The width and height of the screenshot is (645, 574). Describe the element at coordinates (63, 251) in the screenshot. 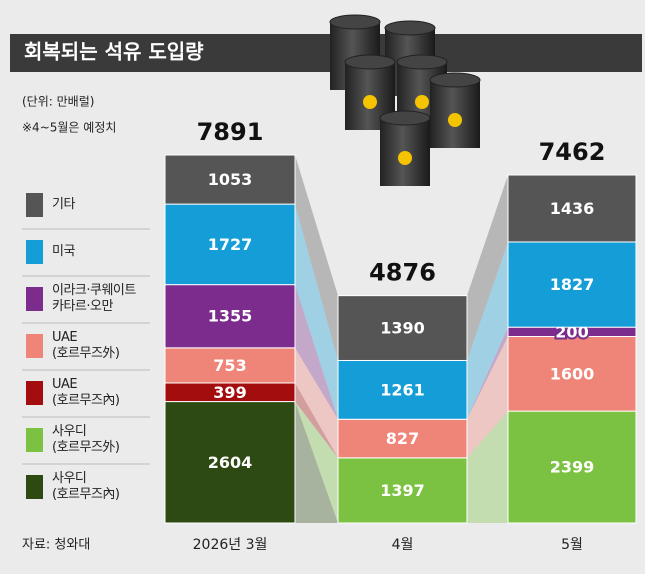

I see `legend-label: 미국` at that location.